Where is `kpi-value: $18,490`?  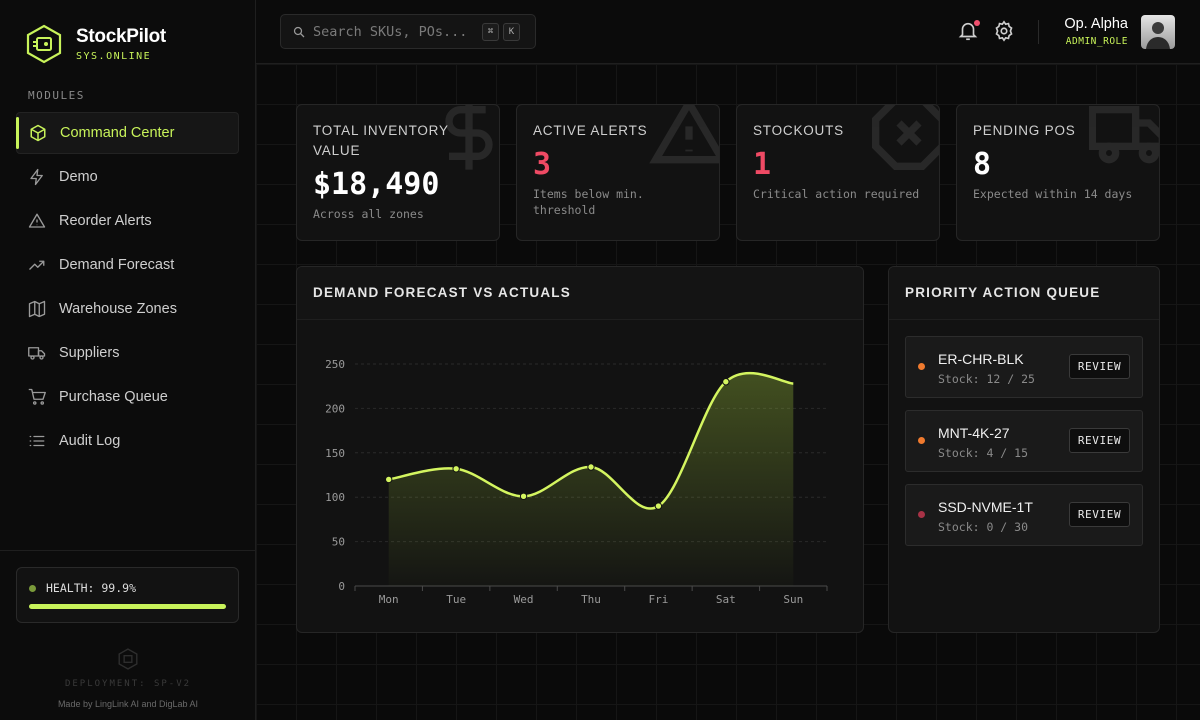
kpi-value: $18,490 is located at coordinates (376, 184).